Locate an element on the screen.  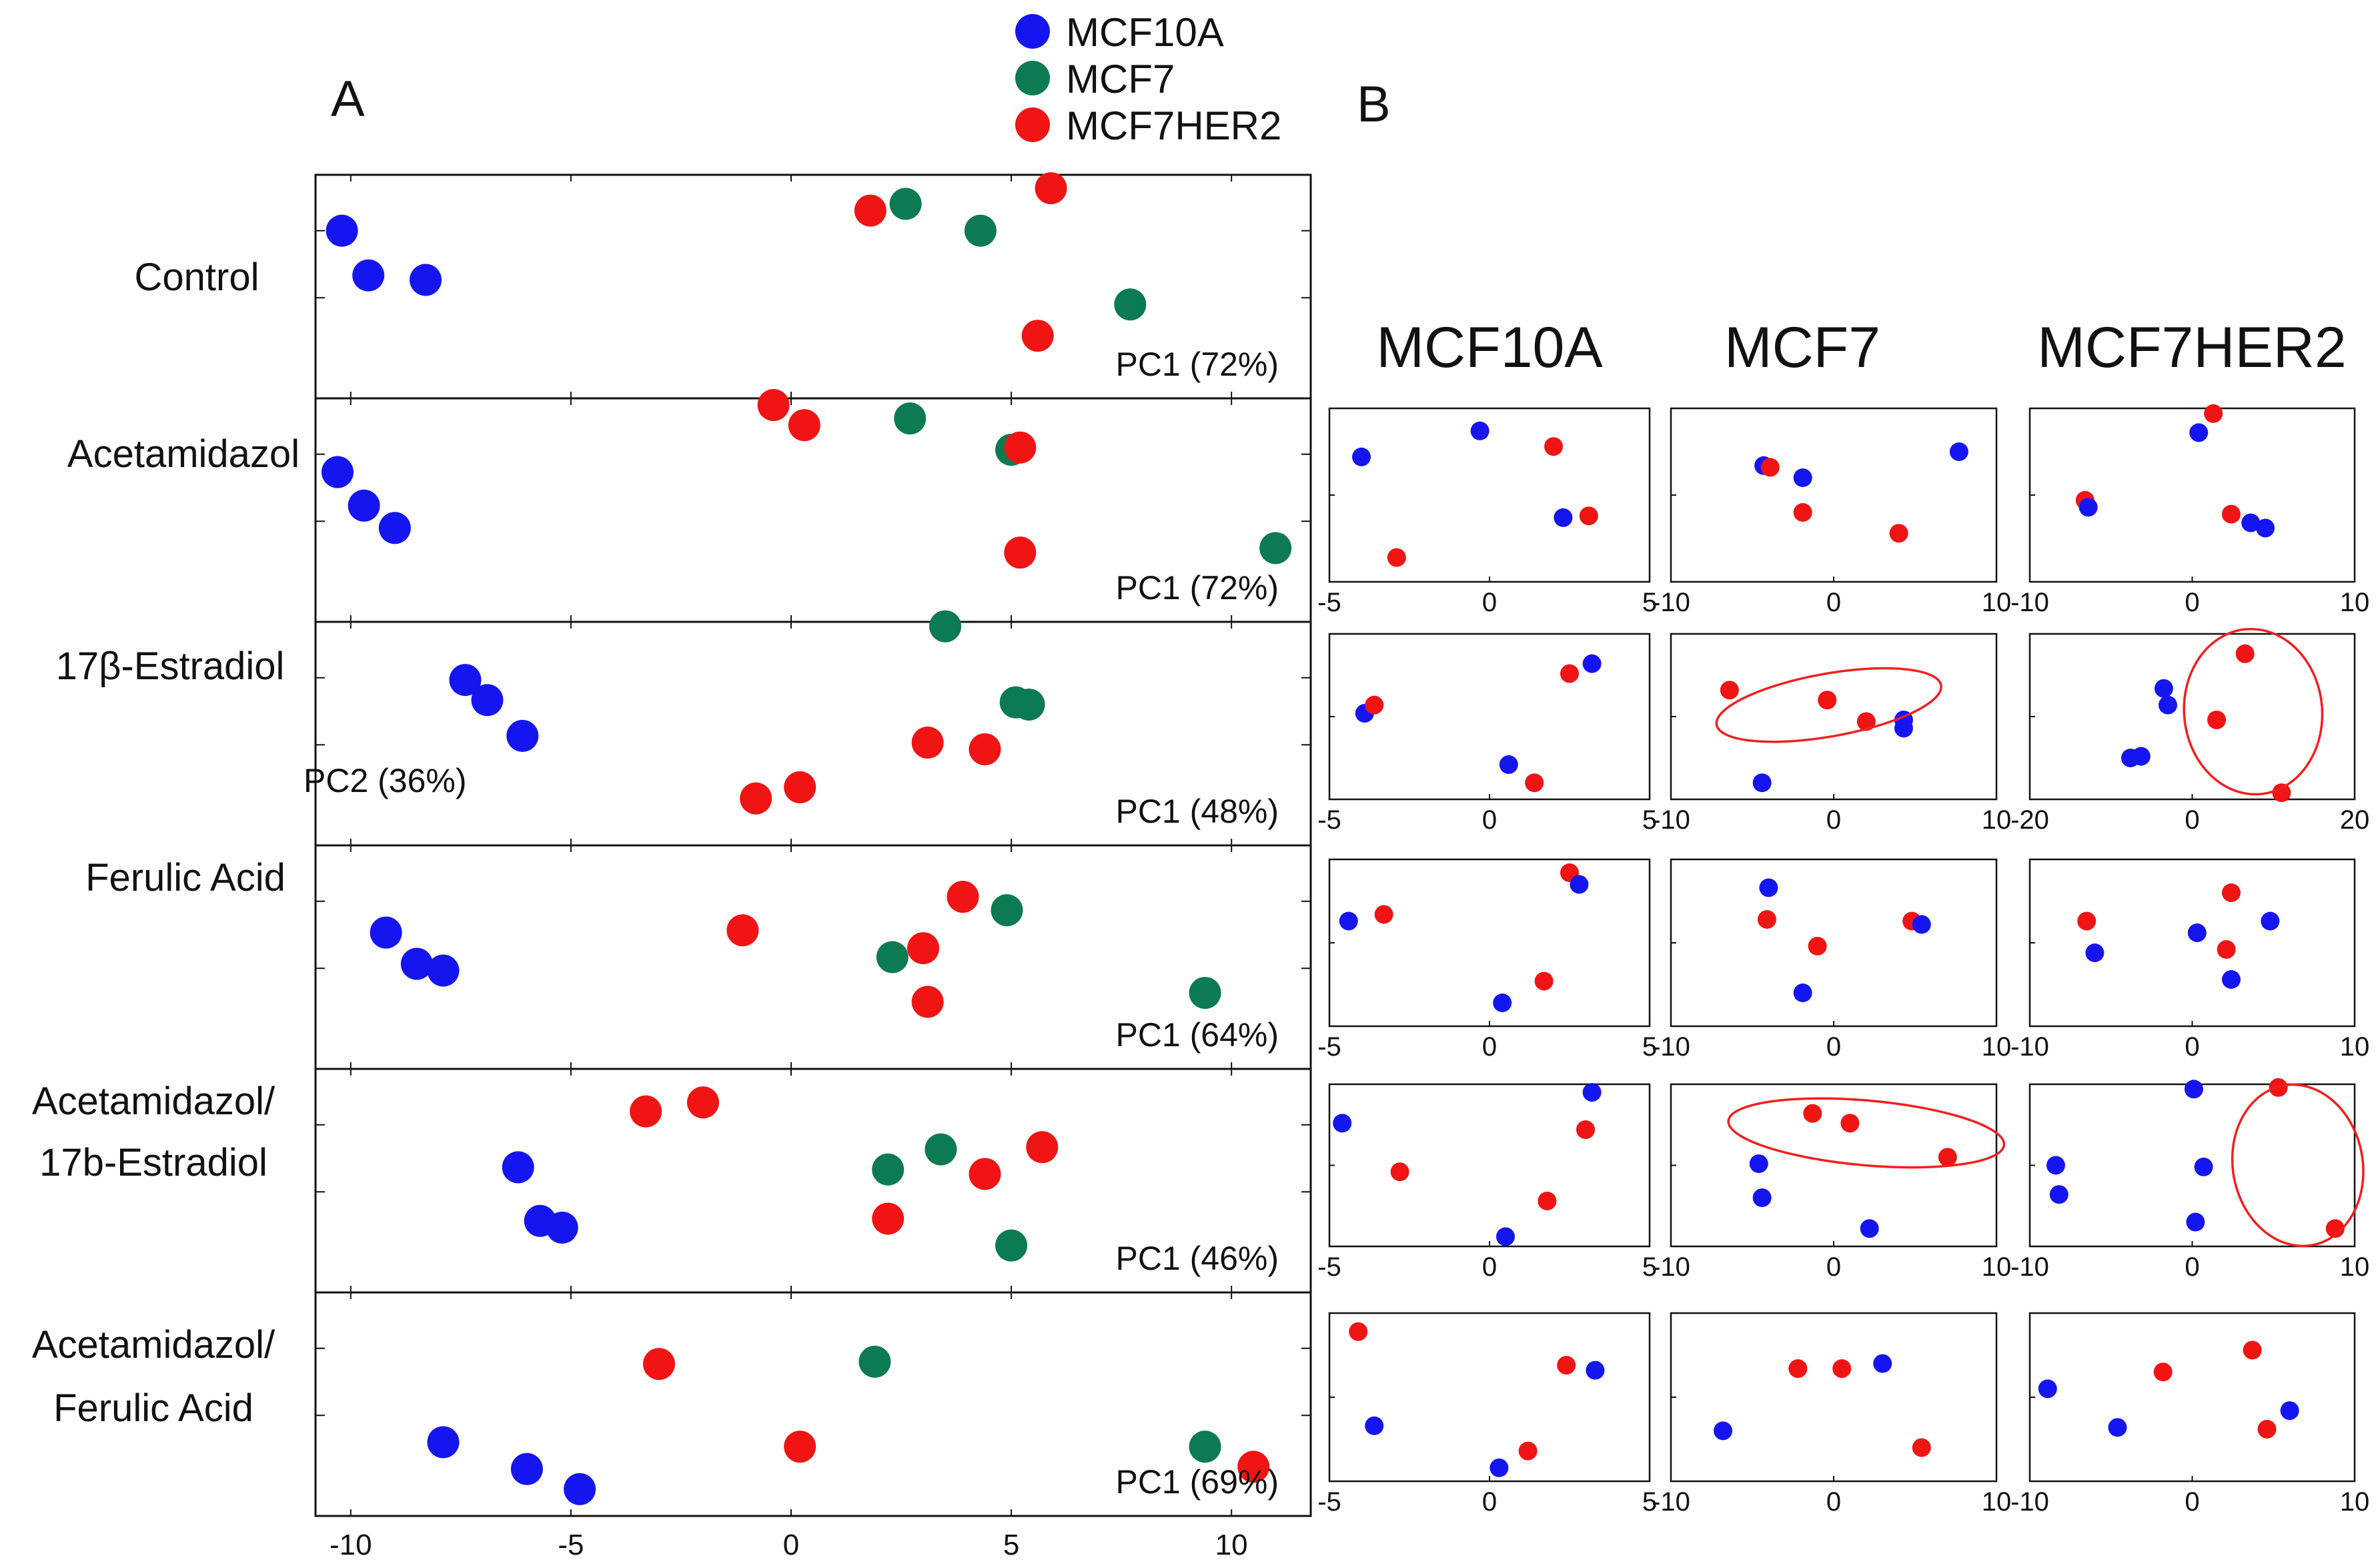
row-label-line: Acetamidazol is located at coordinates (183, 454).